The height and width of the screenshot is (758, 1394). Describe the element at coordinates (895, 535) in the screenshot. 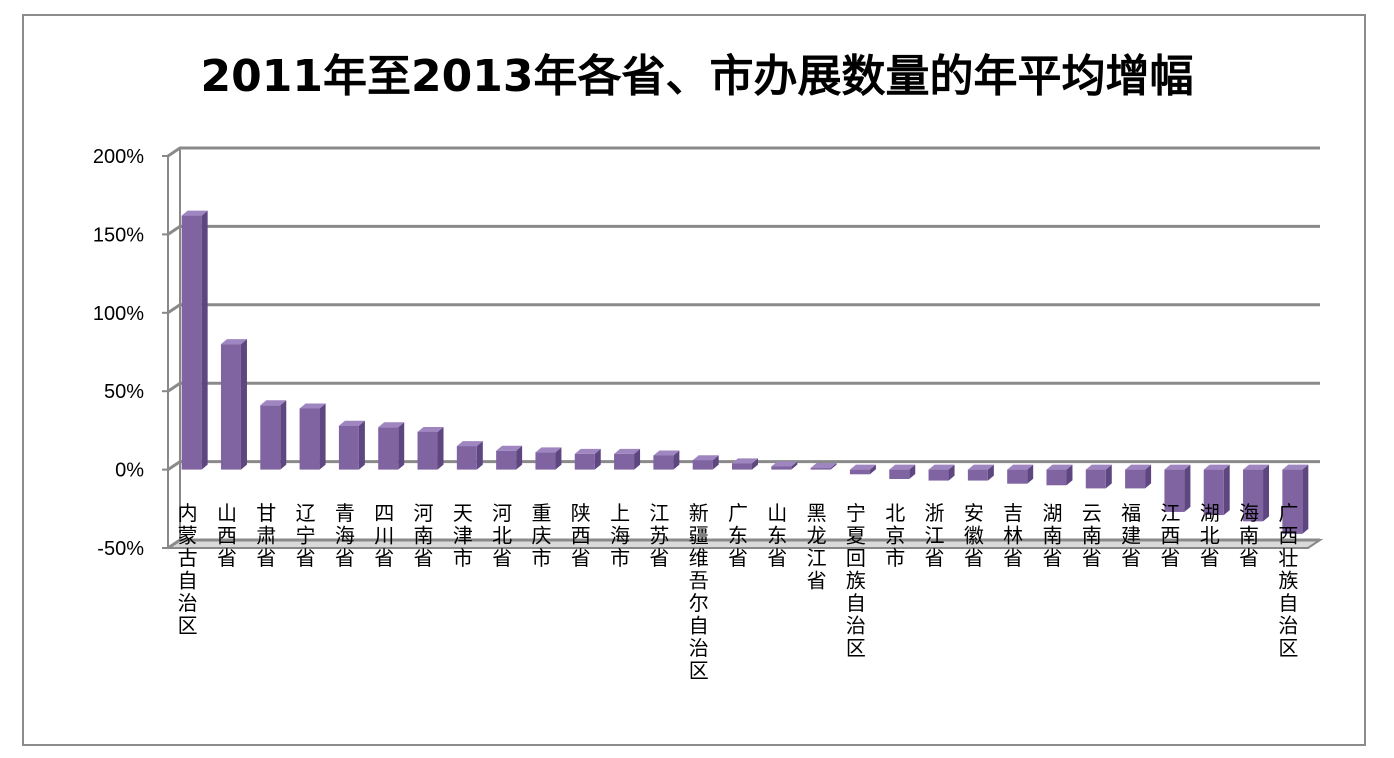

I see `x-tick-label: 北京市` at that location.